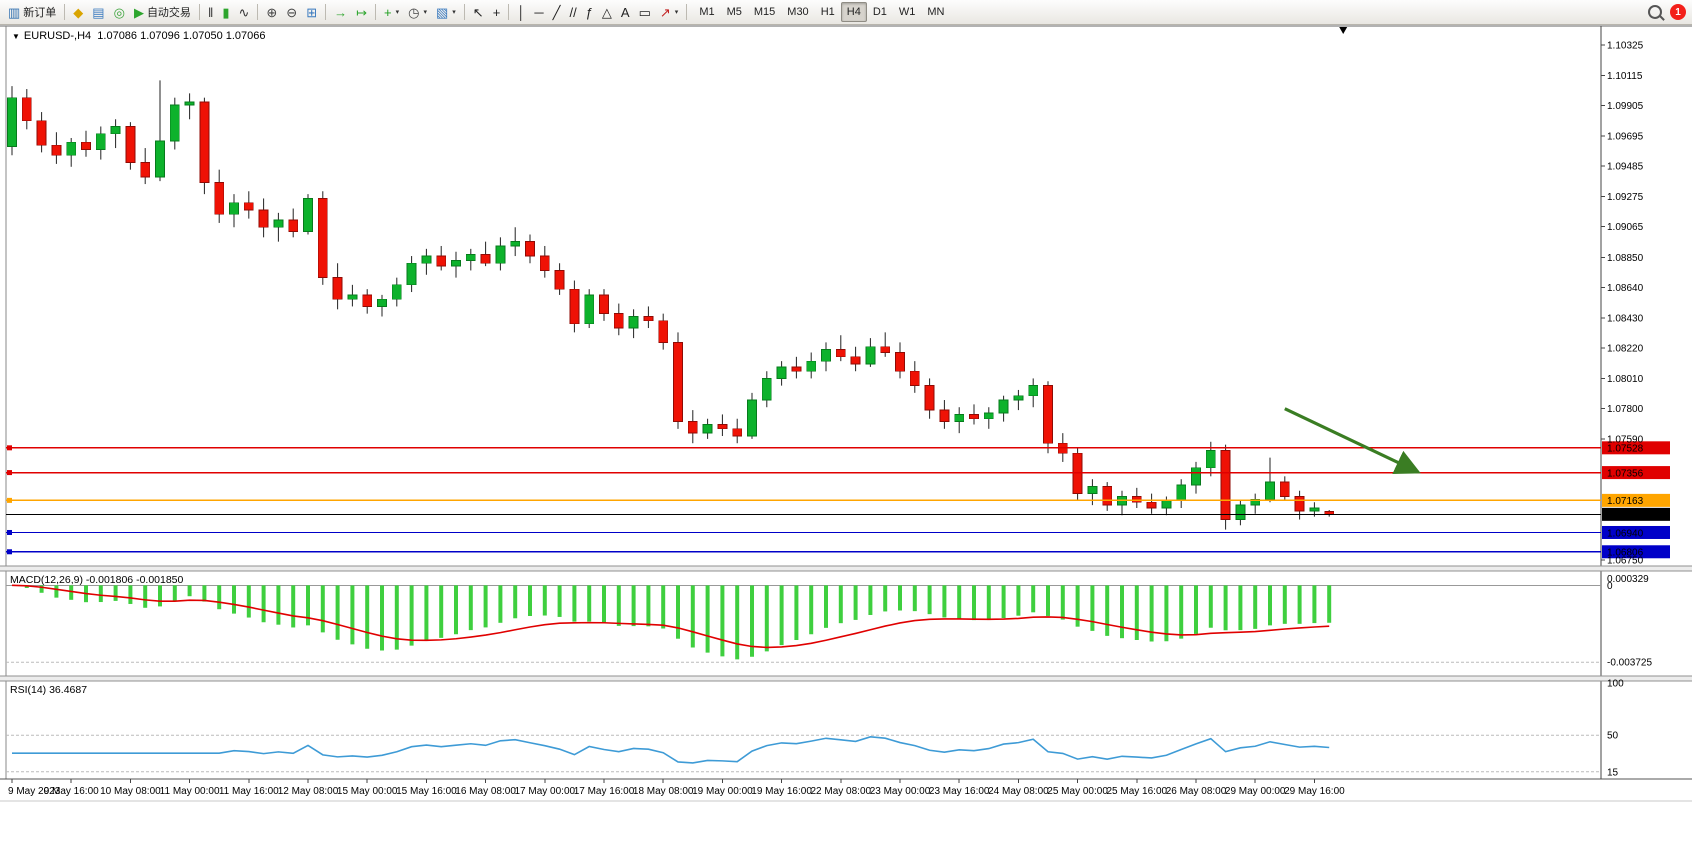 The height and width of the screenshot is (864, 1692). What do you see at coordinates (1625, 473) in the screenshot?
I see `resistance-line-2-badge-label: 1.07356` at bounding box center [1625, 473].